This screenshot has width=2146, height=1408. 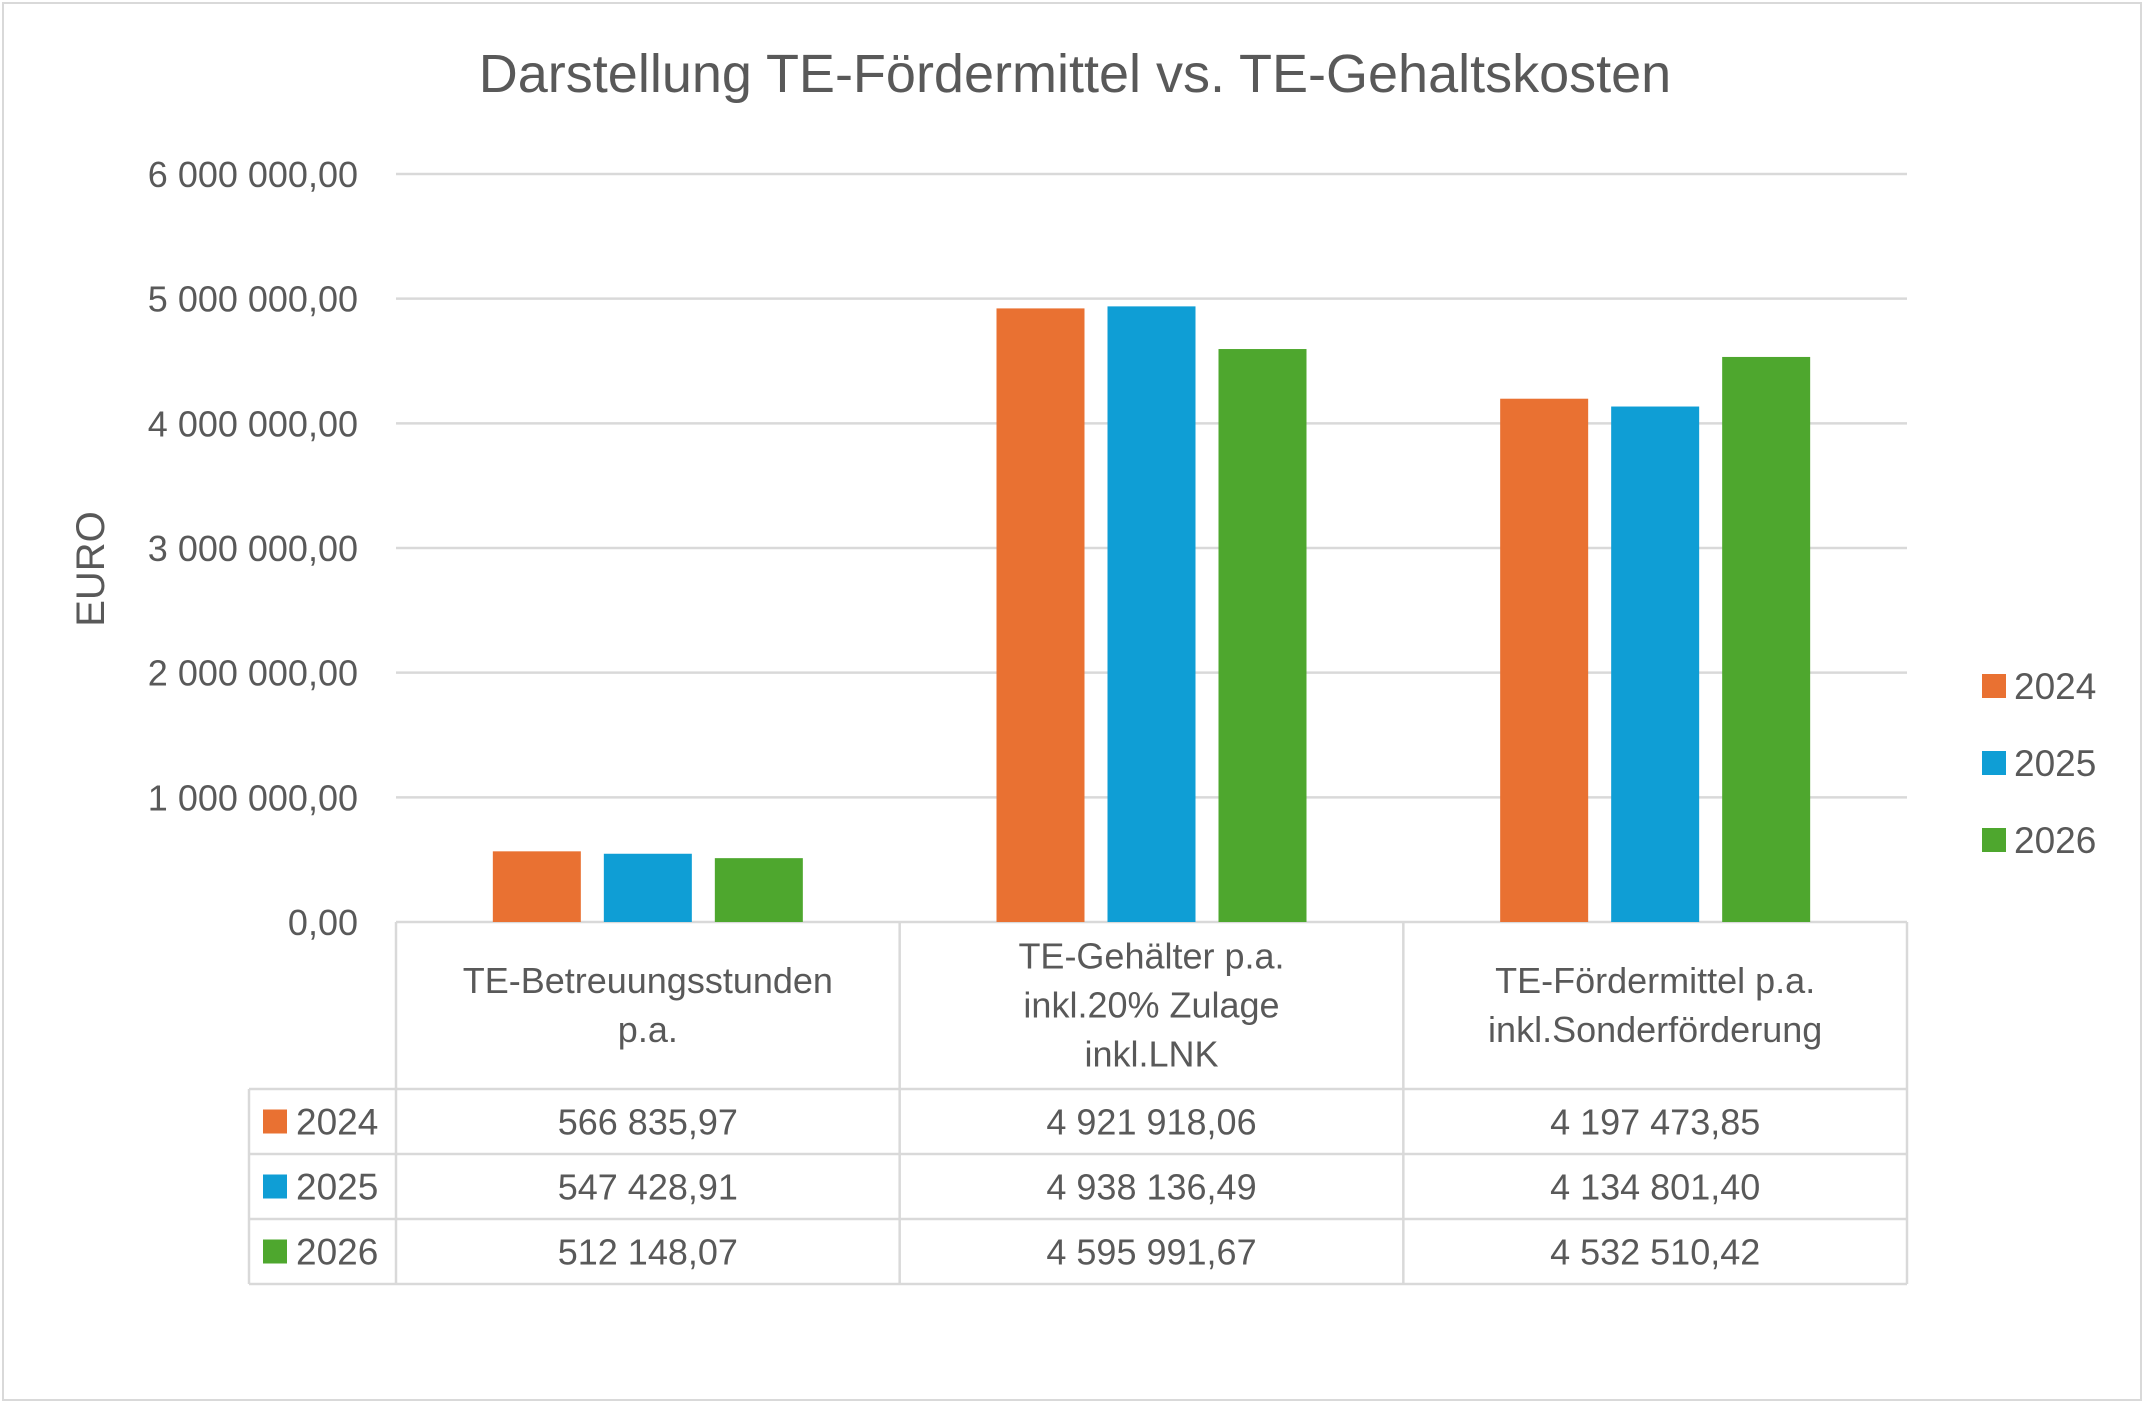 I want to click on table-series-name: 2024, so click(x=337, y=1122).